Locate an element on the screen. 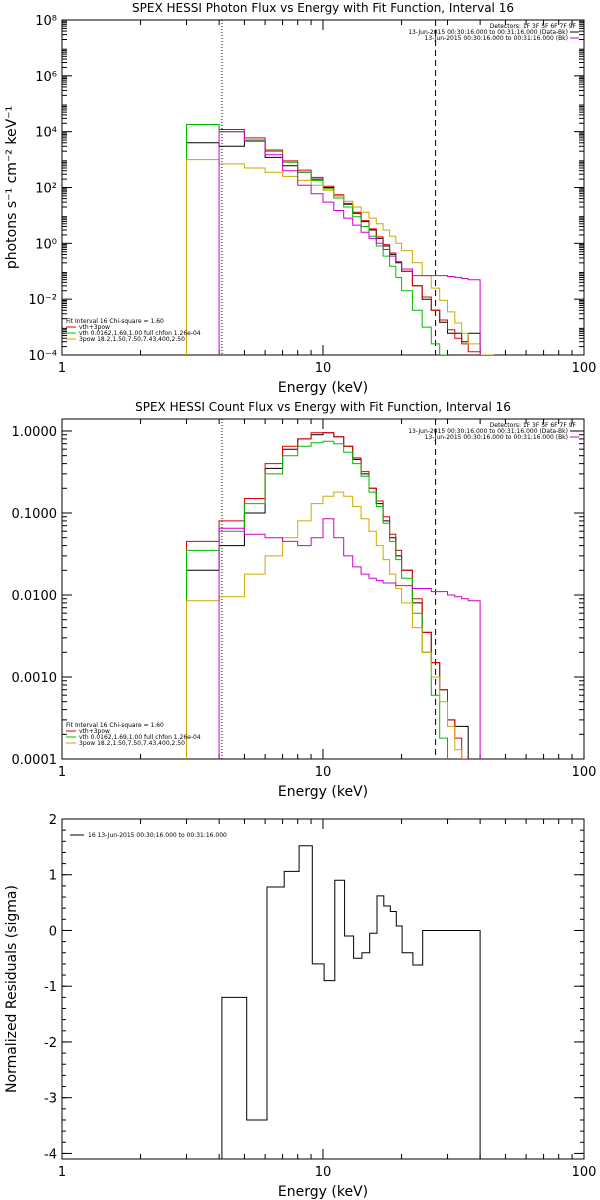 The height and width of the screenshot is (1200, 600). y-tick-label: 10⁸ is located at coordinates (46, 21).